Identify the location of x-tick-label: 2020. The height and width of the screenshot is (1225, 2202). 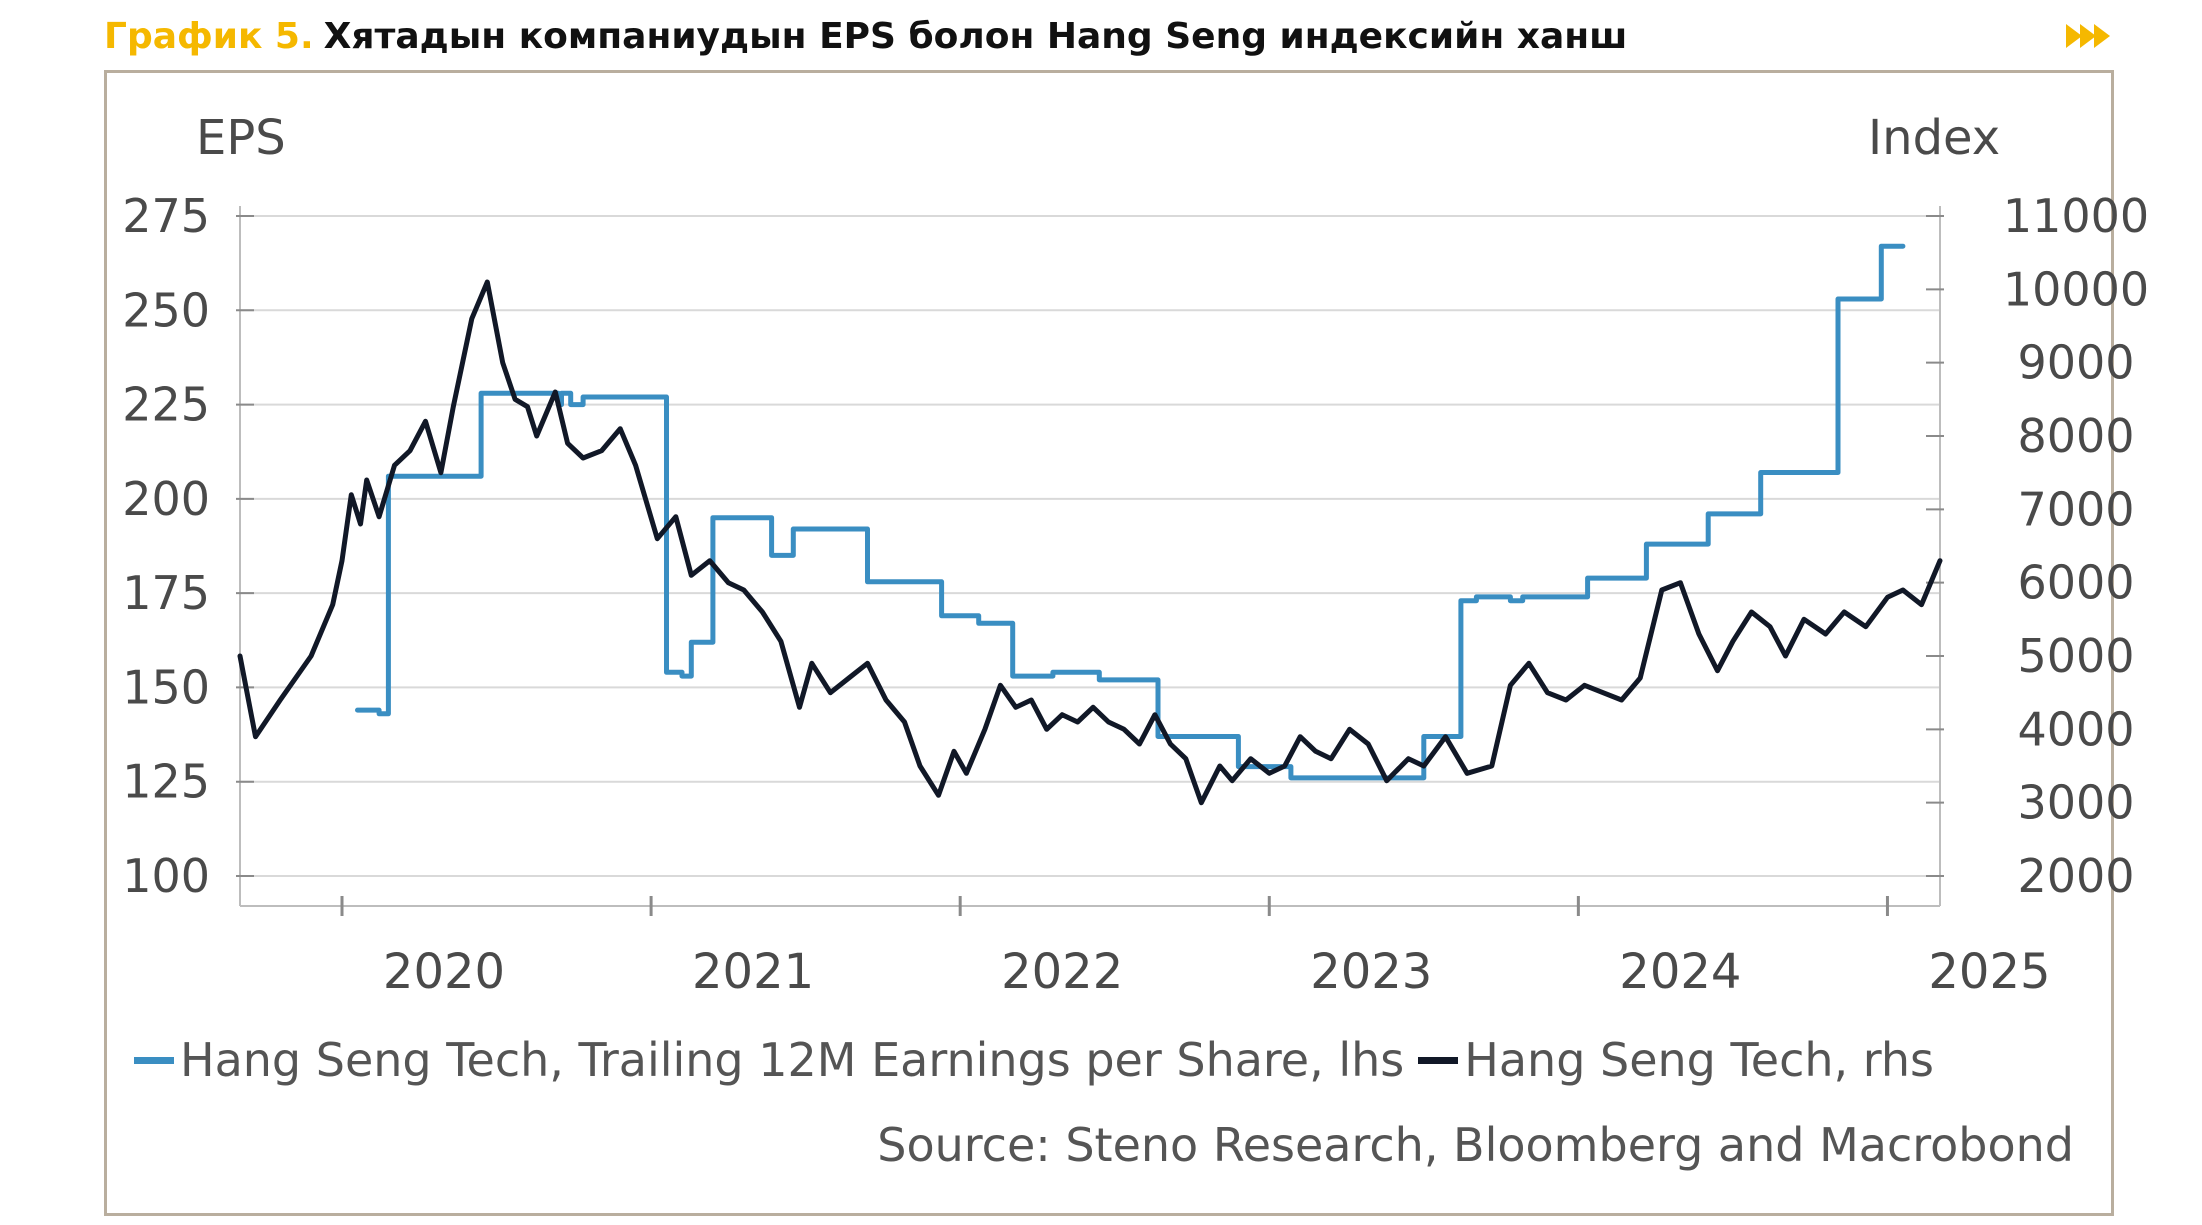
(444, 972).